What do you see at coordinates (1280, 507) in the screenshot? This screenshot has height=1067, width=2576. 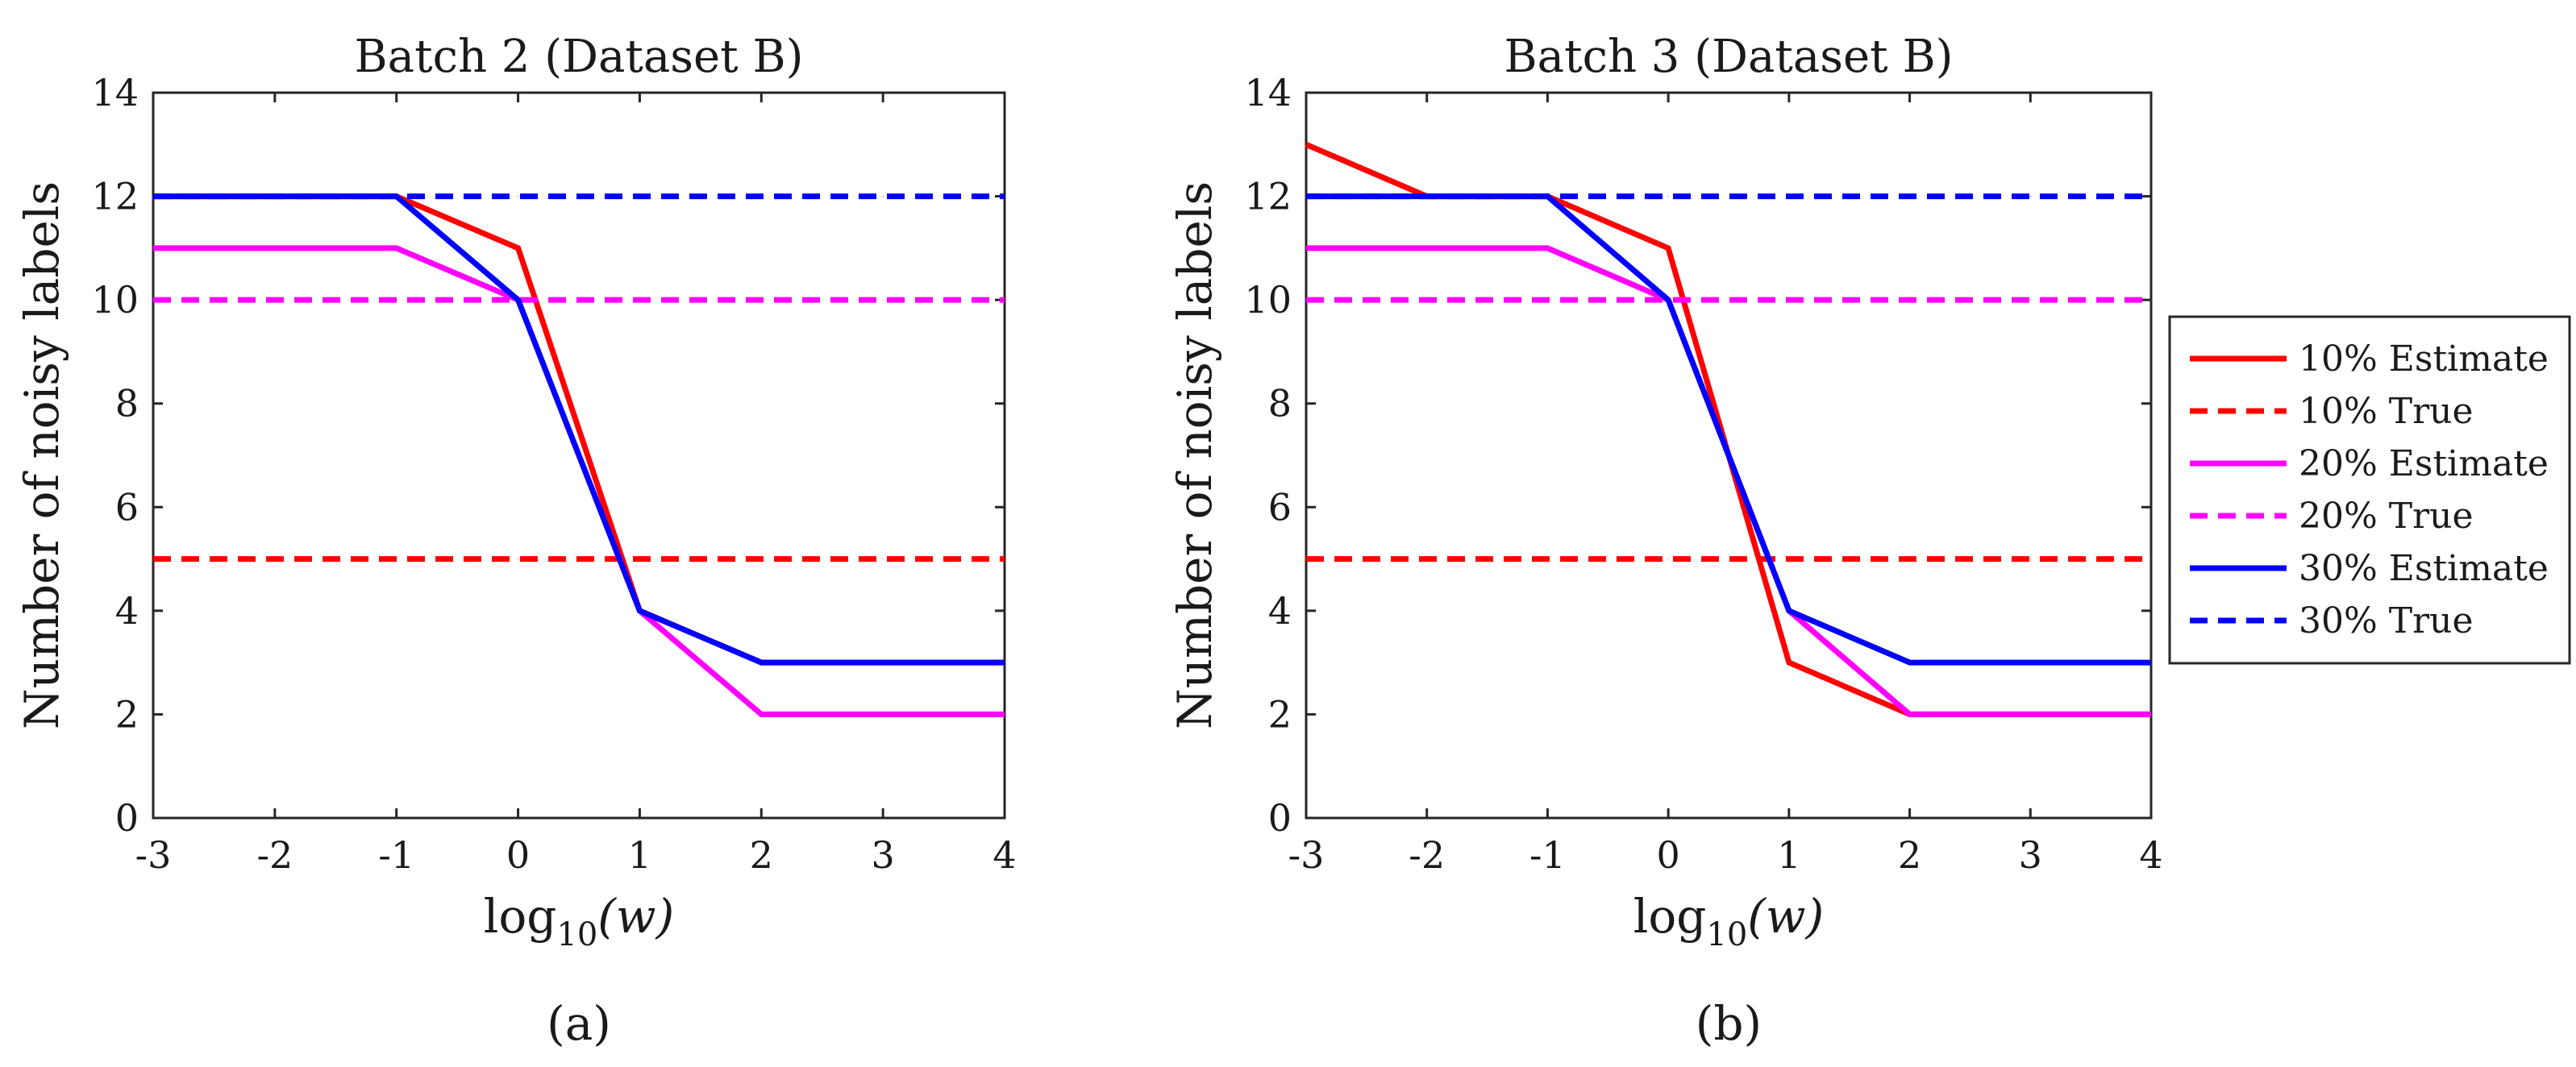 I see `y-tick-label: 6` at bounding box center [1280, 507].